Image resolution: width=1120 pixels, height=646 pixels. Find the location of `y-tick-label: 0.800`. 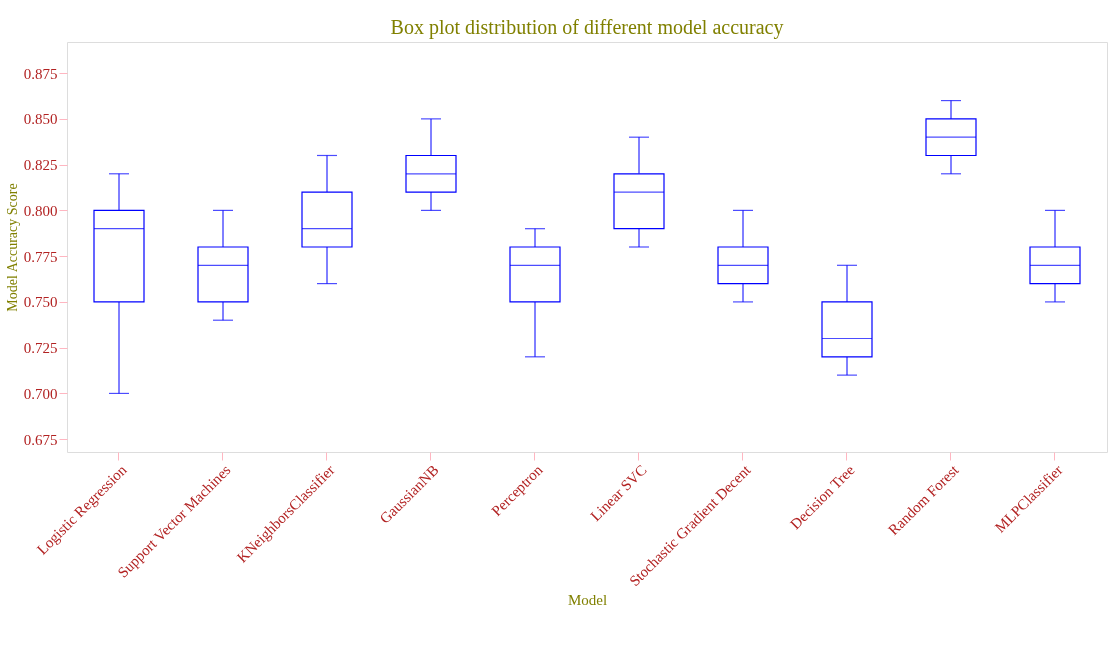

y-tick-label: 0.800 is located at coordinates (40, 210).